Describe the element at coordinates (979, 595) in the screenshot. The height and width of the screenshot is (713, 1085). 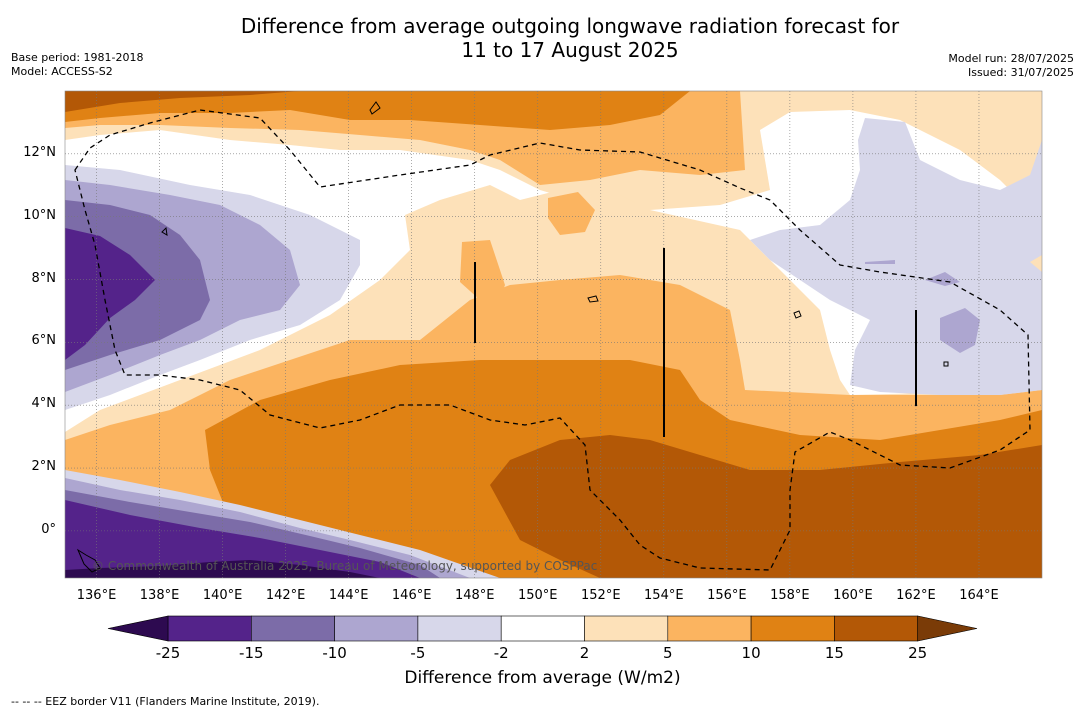
I see `tick-label-lon-164: 164°E` at that location.